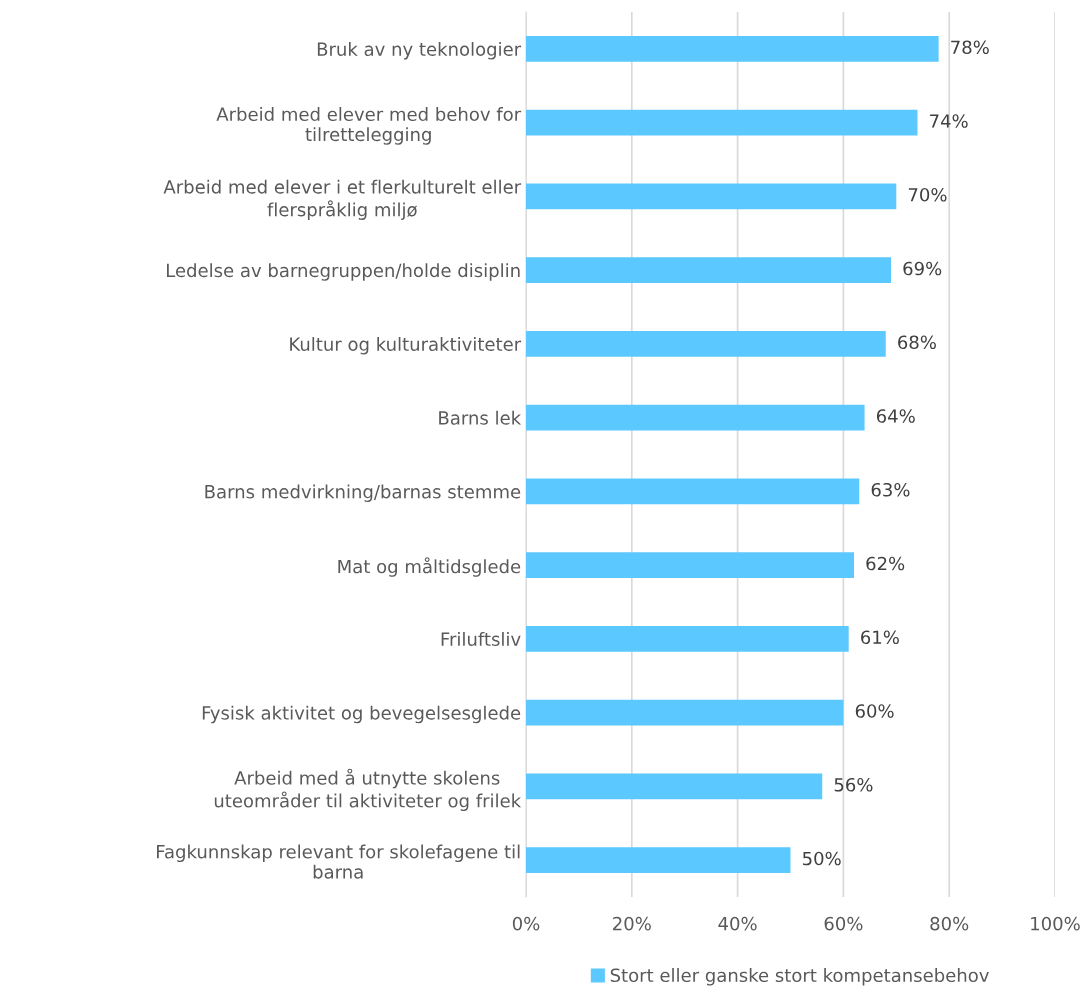  What do you see at coordinates (843, 923) in the screenshot?
I see `x-tick-label: 60%` at bounding box center [843, 923].